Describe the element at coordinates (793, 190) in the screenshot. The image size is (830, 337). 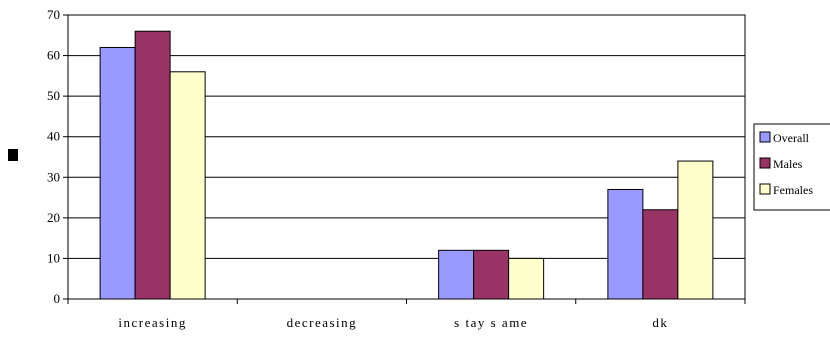
I see `legend-label-females: Females` at that location.